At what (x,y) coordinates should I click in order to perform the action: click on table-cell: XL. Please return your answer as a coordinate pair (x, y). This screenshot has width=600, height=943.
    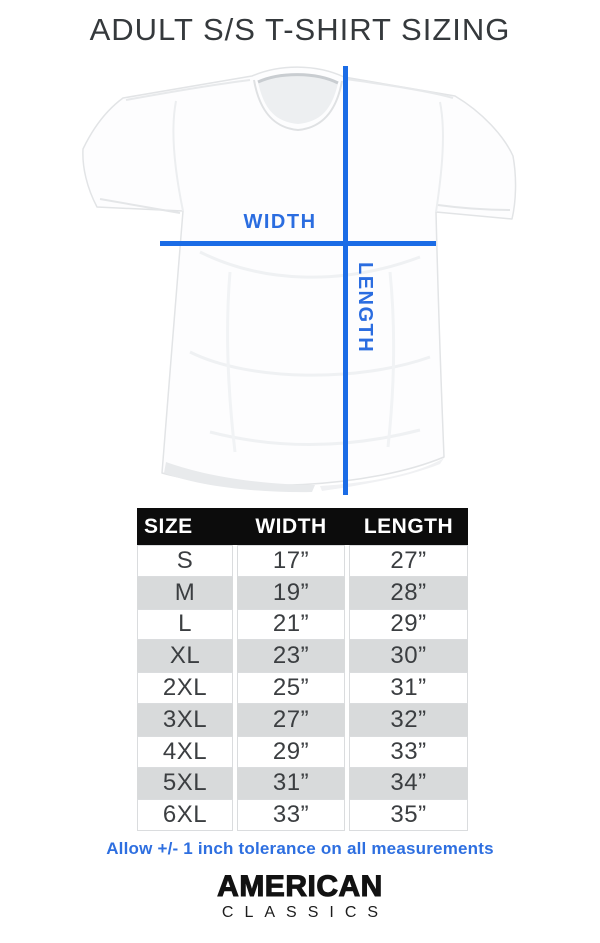
    Looking at the image, I should click on (185, 656).